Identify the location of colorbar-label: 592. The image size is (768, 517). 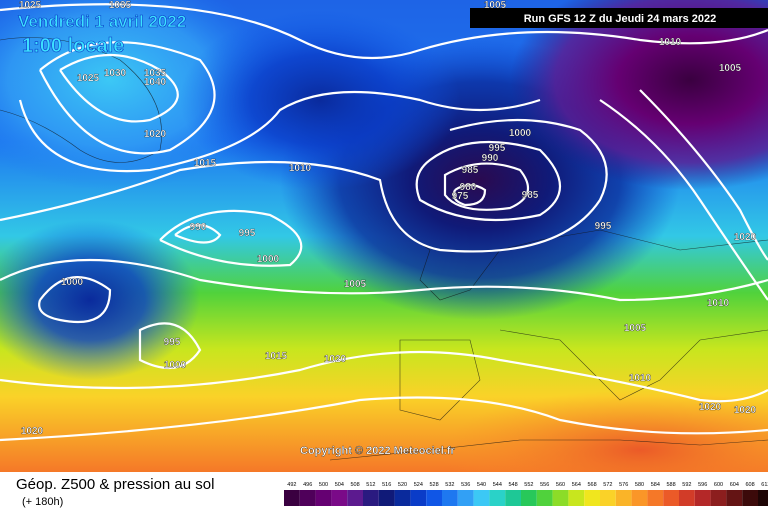
(686, 485).